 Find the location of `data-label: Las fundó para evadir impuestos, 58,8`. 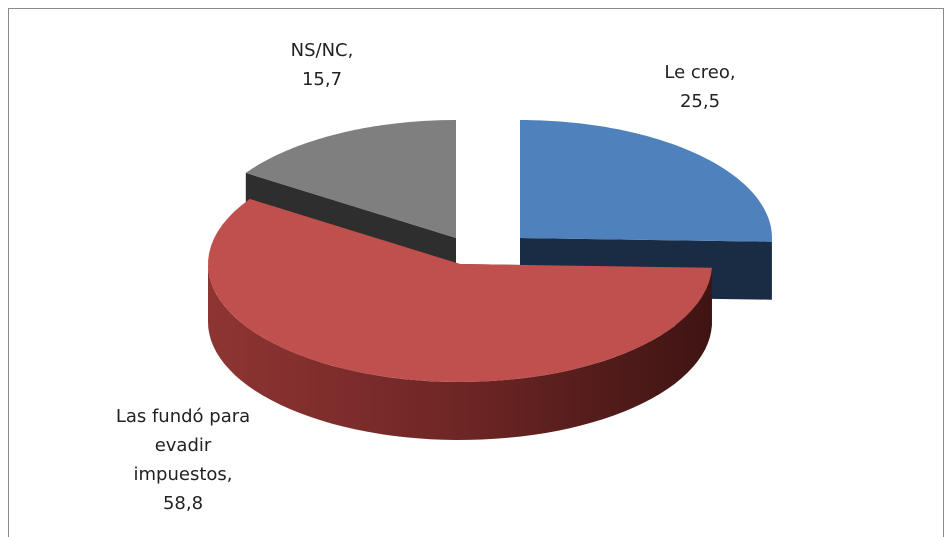

data-label: Las fundó para evadir impuestos, 58,8 is located at coordinates (183, 460).